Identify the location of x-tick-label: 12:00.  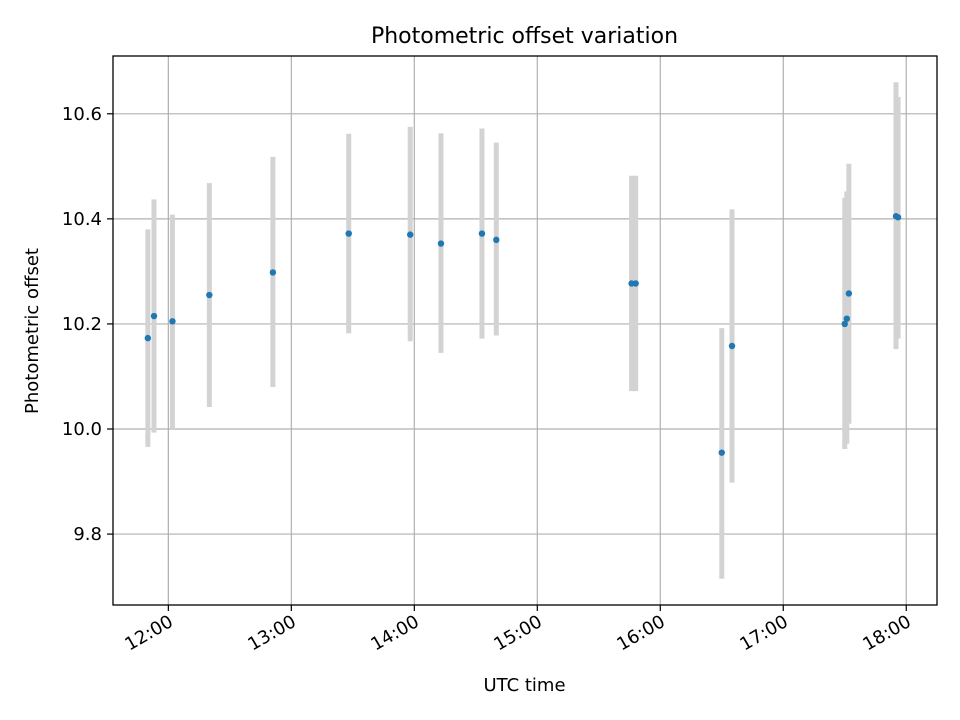
(148, 633).